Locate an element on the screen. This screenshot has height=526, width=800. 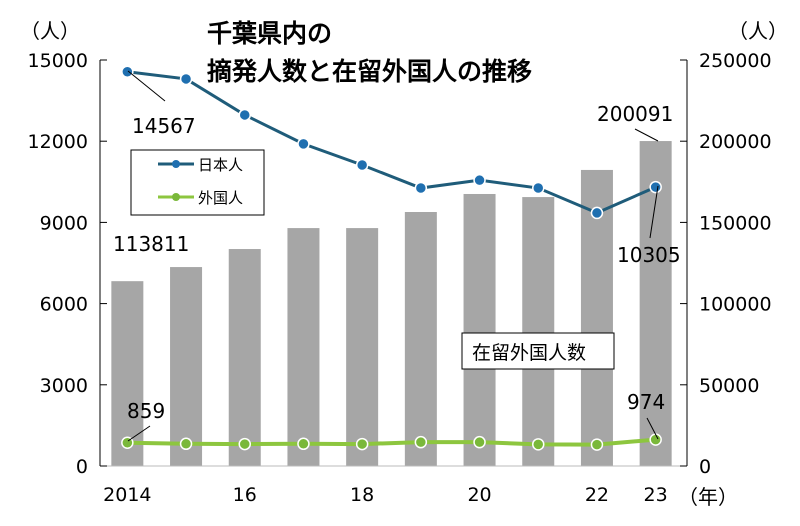
x-tick-label: 18 is located at coordinates (362, 495).